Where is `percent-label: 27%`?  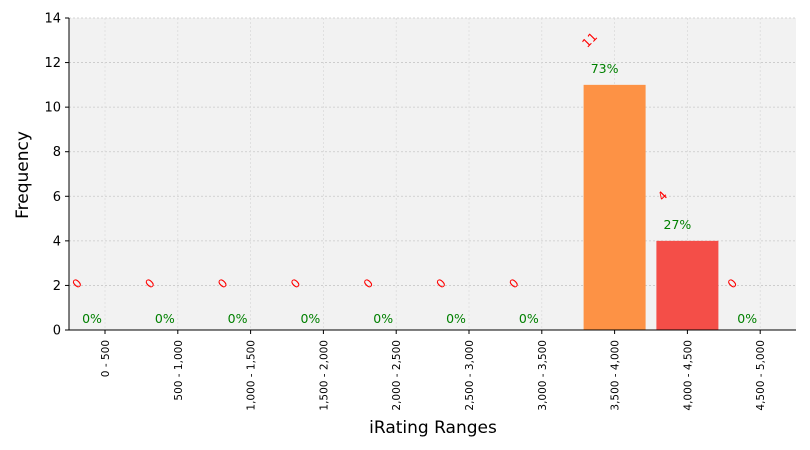
percent-label: 27% is located at coordinates (678, 224).